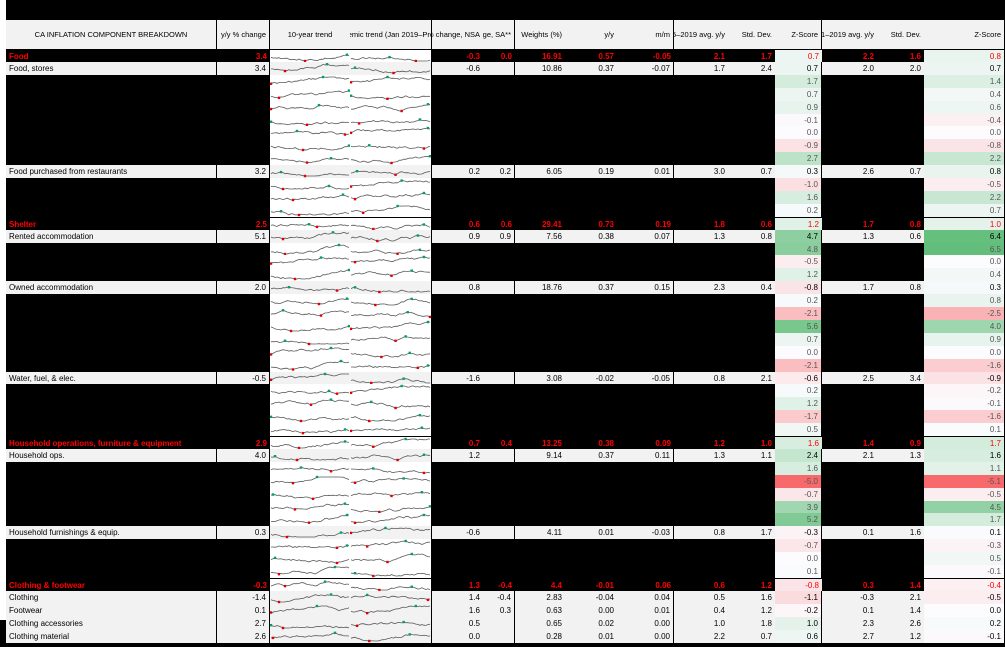  What do you see at coordinates (645, 623) in the screenshot?
I see `cell-c-mm: 0.00` at bounding box center [645, 623].